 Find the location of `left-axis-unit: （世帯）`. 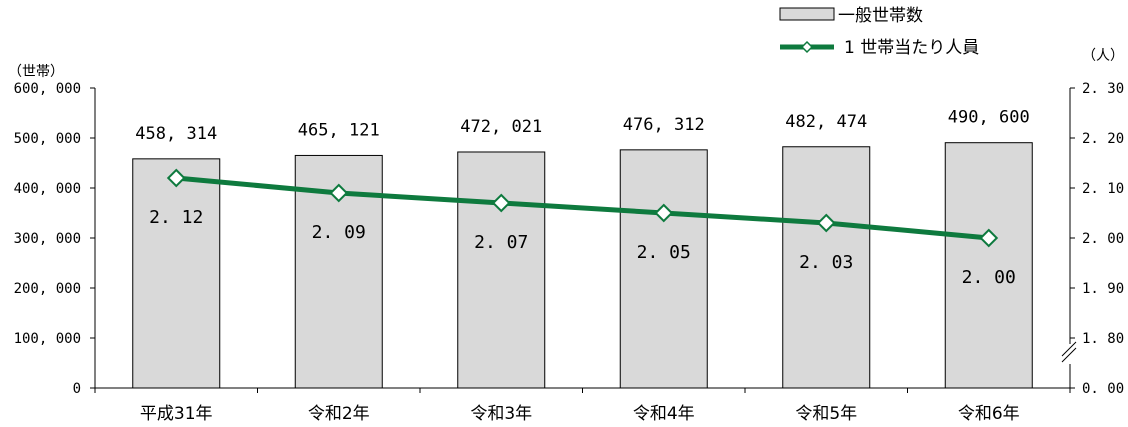

left-axis-unit: （世帯） is located at coordinates (36, 72).